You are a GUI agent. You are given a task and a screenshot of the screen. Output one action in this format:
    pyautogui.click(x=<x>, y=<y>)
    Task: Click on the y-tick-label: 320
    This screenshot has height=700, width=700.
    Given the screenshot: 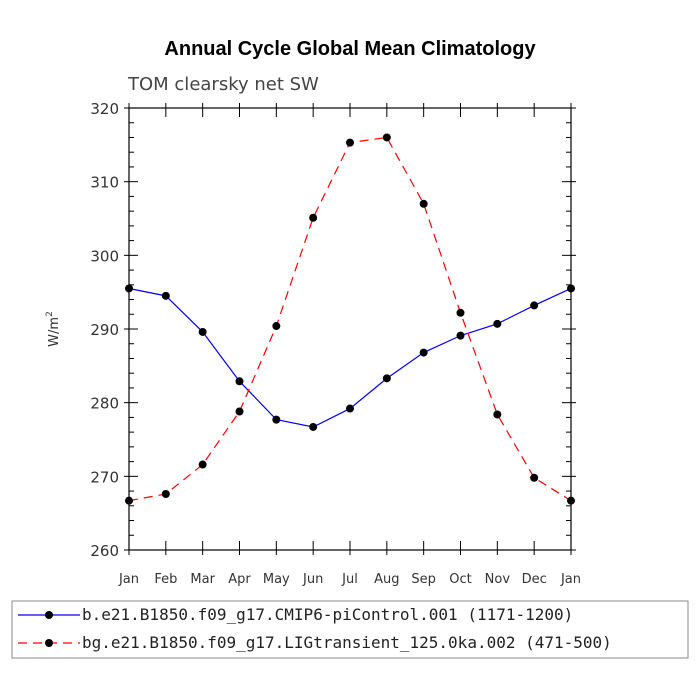 What is the action you would take?
    pyautogui.click(x=104, y=109)
    